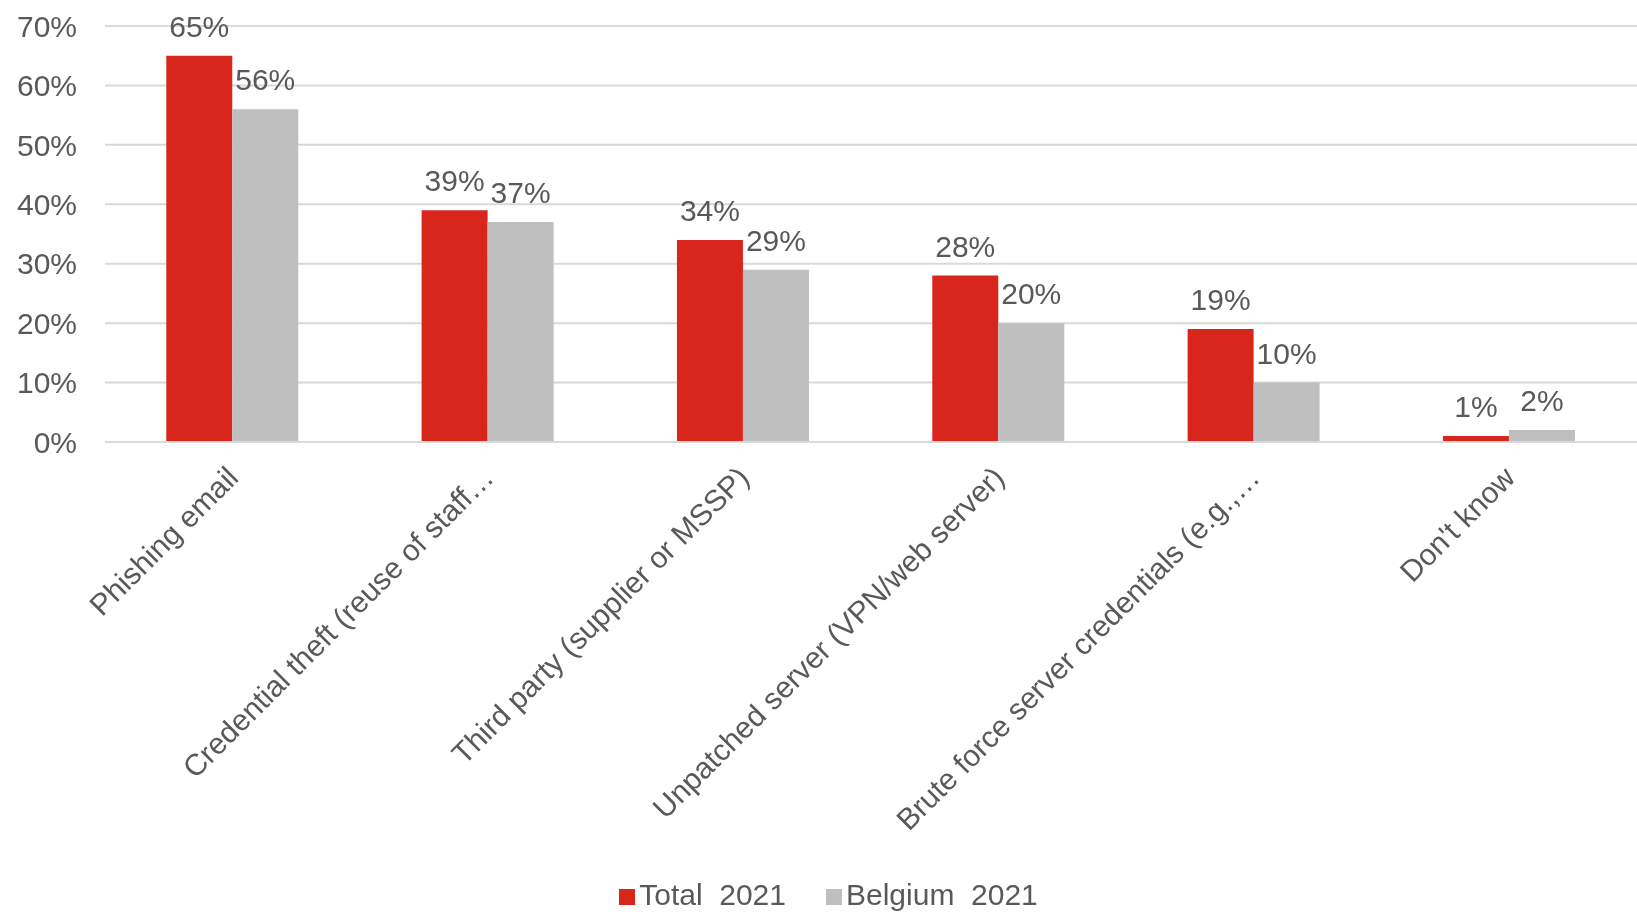 Image resolution: width=1637 pixels, height=914 pixels. I want to click on data-label: 39%, so click(454, 181).